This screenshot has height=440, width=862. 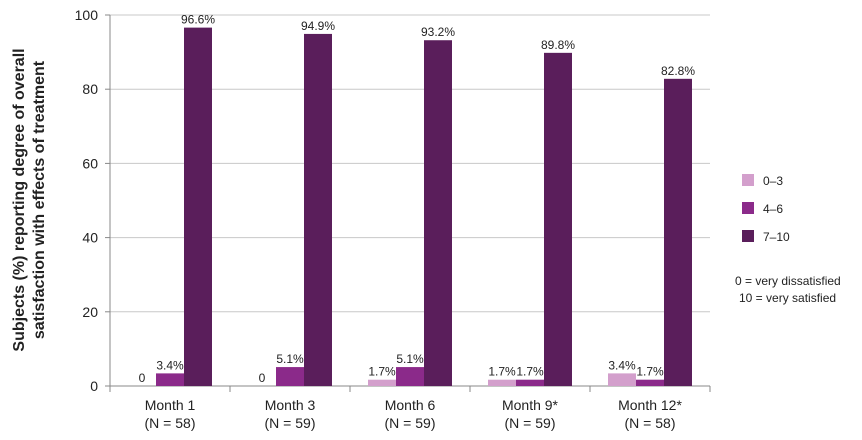 I want to click on x-tick-label: Month 9*, so click(x=530, y=405).